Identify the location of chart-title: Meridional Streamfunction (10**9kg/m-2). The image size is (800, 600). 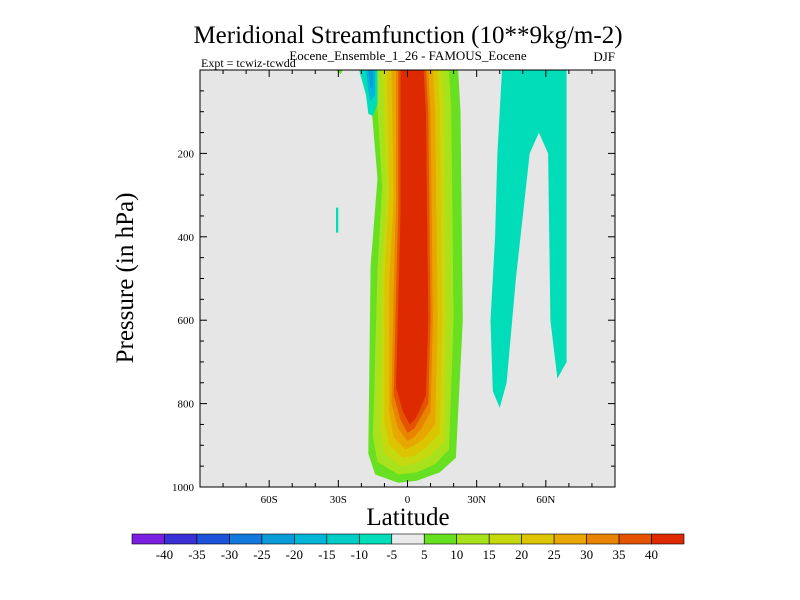
(407, 35).